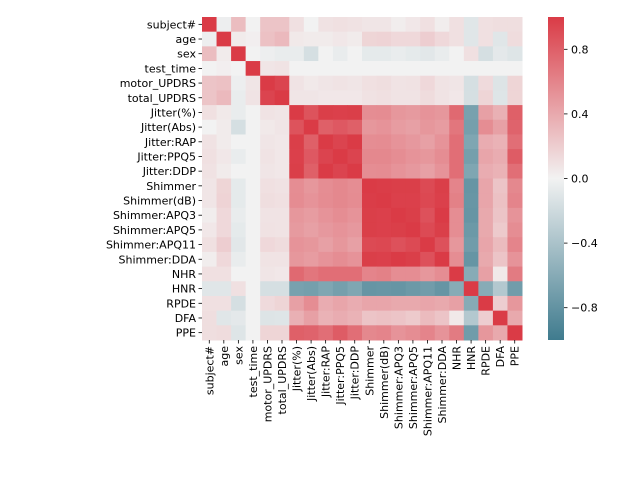 Image resolution: width=640 pixels, height=481 pixels. Describe the element at coordinates (159, 201) in the screenshot. I see `y-tick-label: Shimmer(dB)` at that location.